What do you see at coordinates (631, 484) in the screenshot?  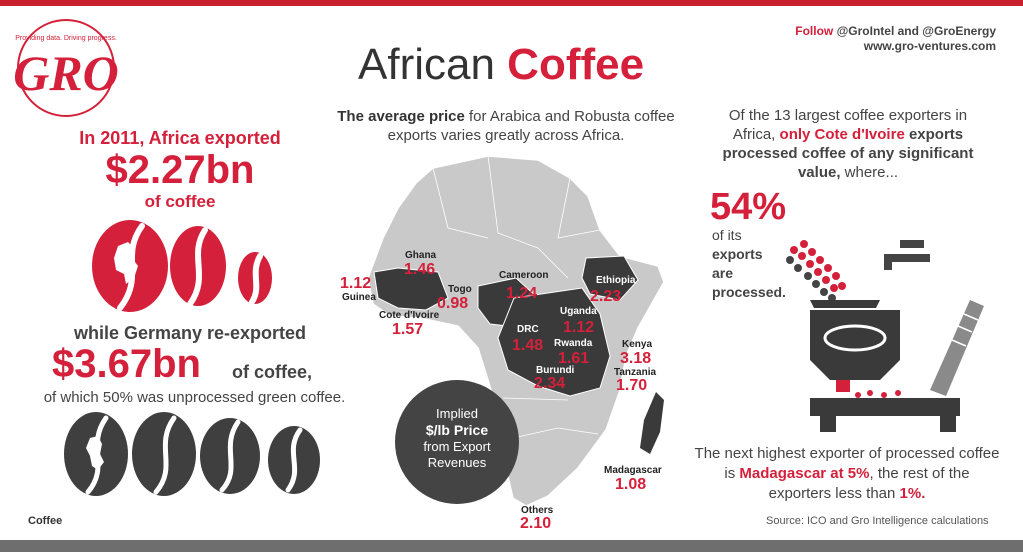 I see `madagascar-value: 1.08` at bounding box center [631, 484].